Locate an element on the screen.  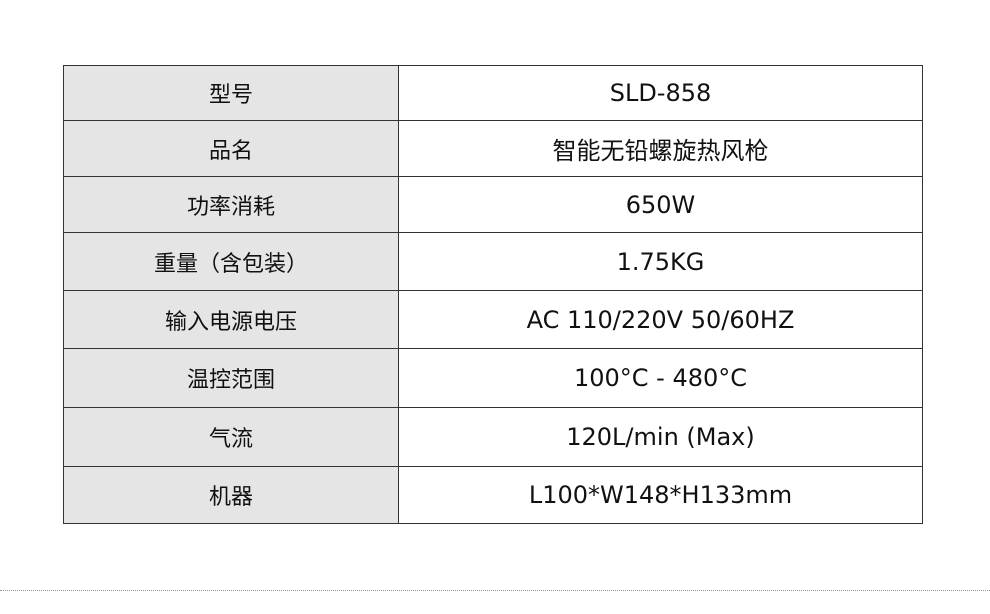
table-row: 功率消耗 650W is located at coordinates (493, 204).